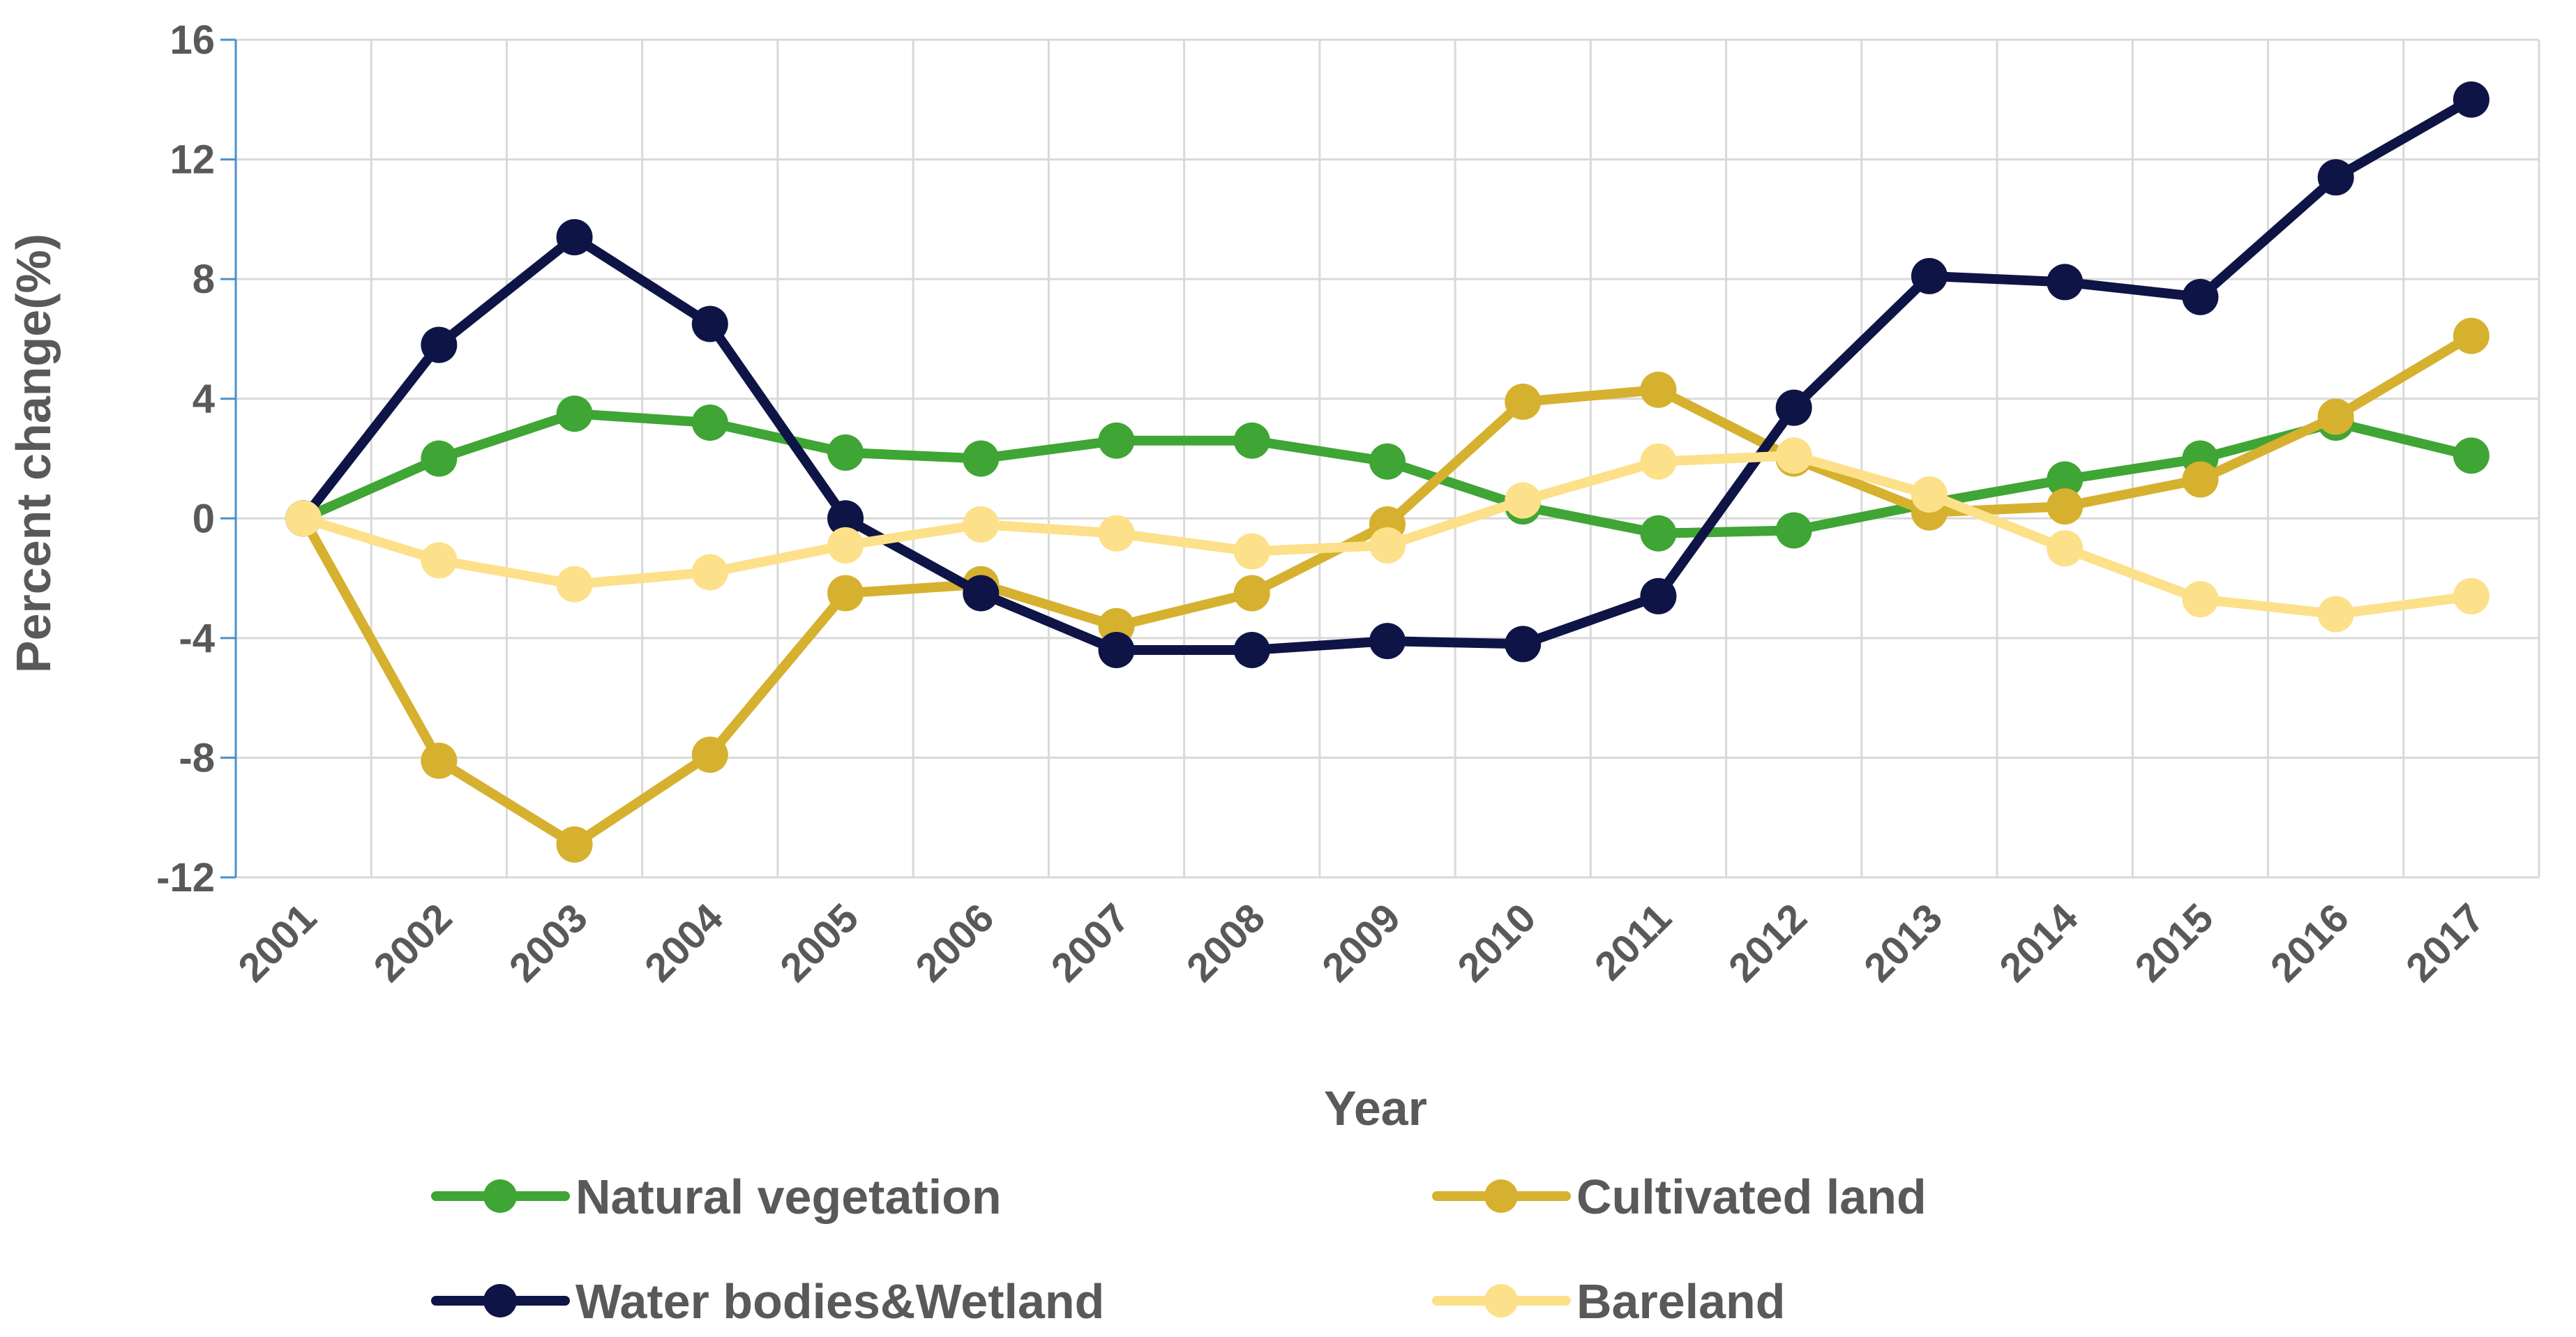 The height and width of the screenshot is (1337, 2576). I want to click on y-tick-label: 4, so click(204, 399).